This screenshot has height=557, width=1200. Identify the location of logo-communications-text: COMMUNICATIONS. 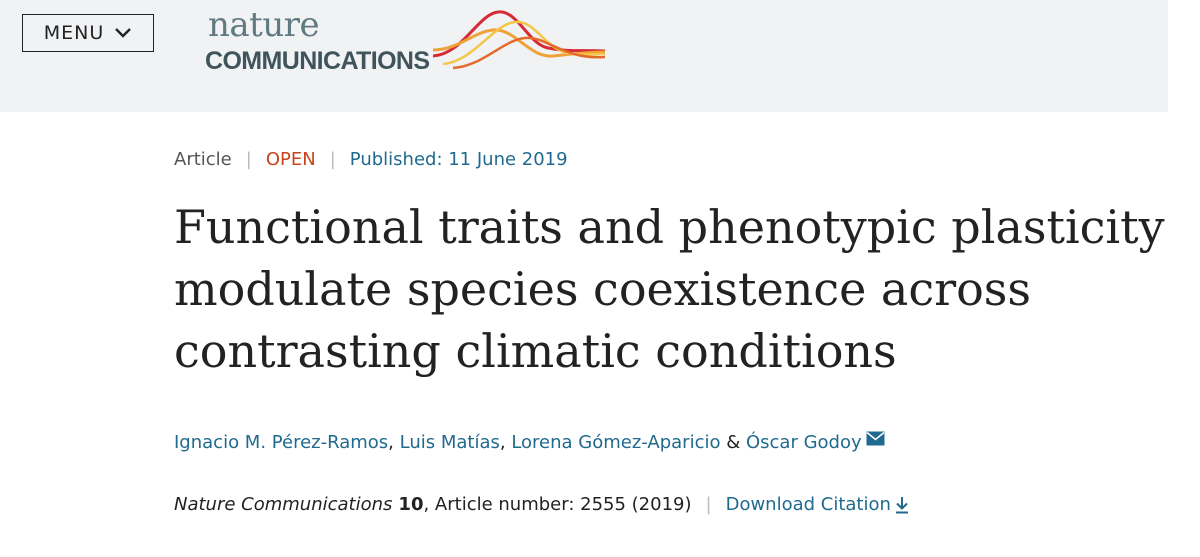
(317, 61).